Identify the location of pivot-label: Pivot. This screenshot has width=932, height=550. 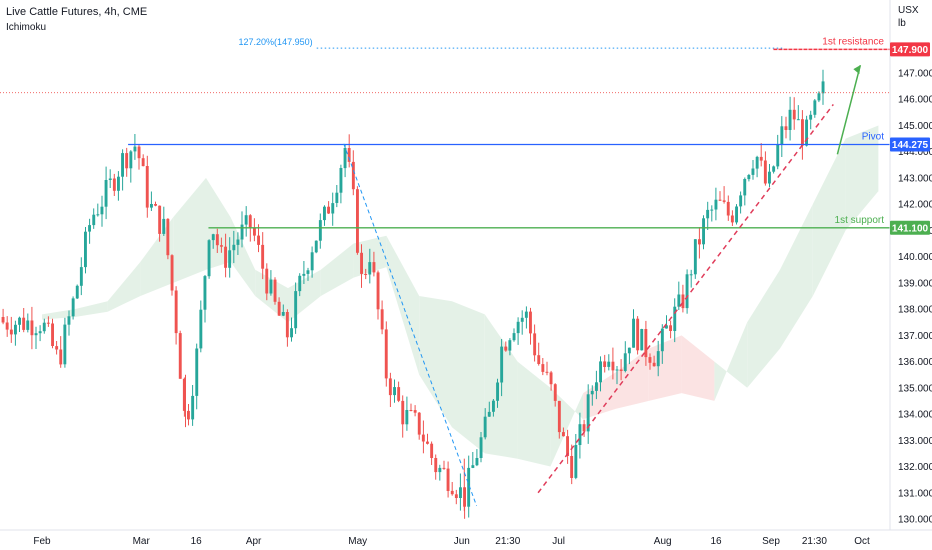
(873, 136).